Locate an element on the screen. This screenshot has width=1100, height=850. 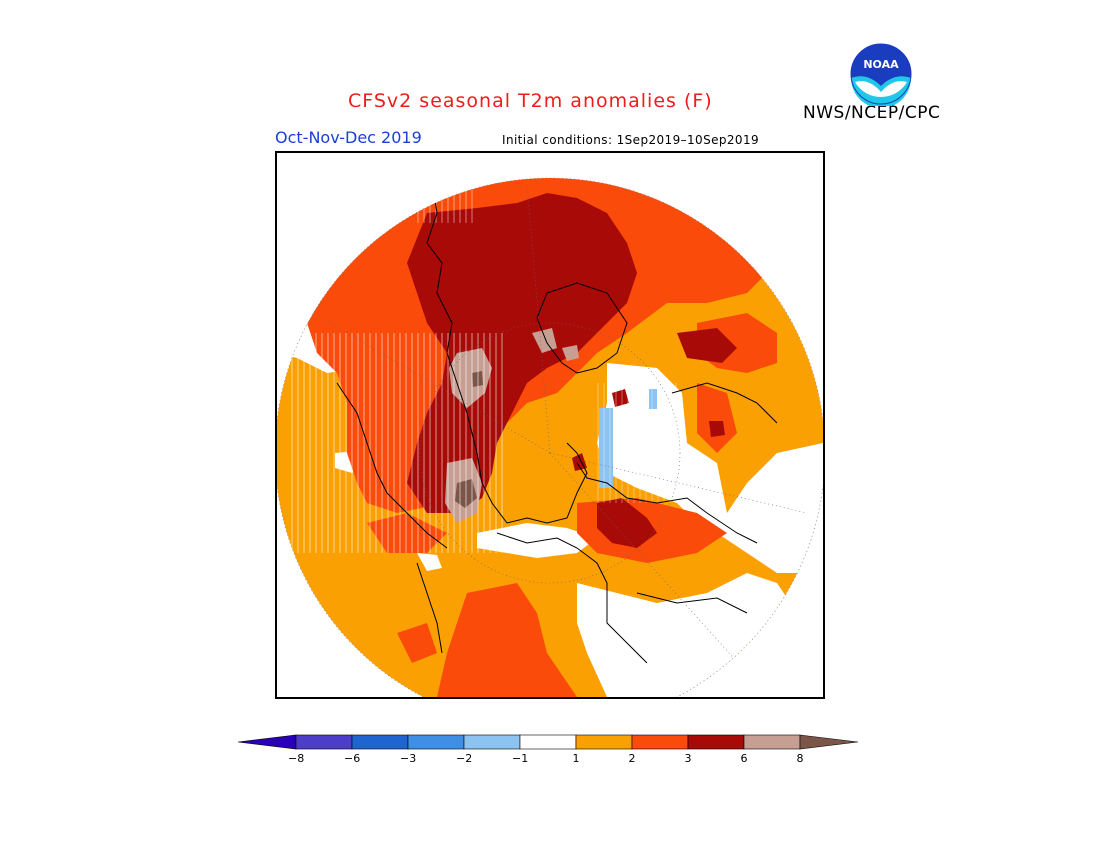
noaa-logo-text: NOAA is located at coordinates (881, 64).